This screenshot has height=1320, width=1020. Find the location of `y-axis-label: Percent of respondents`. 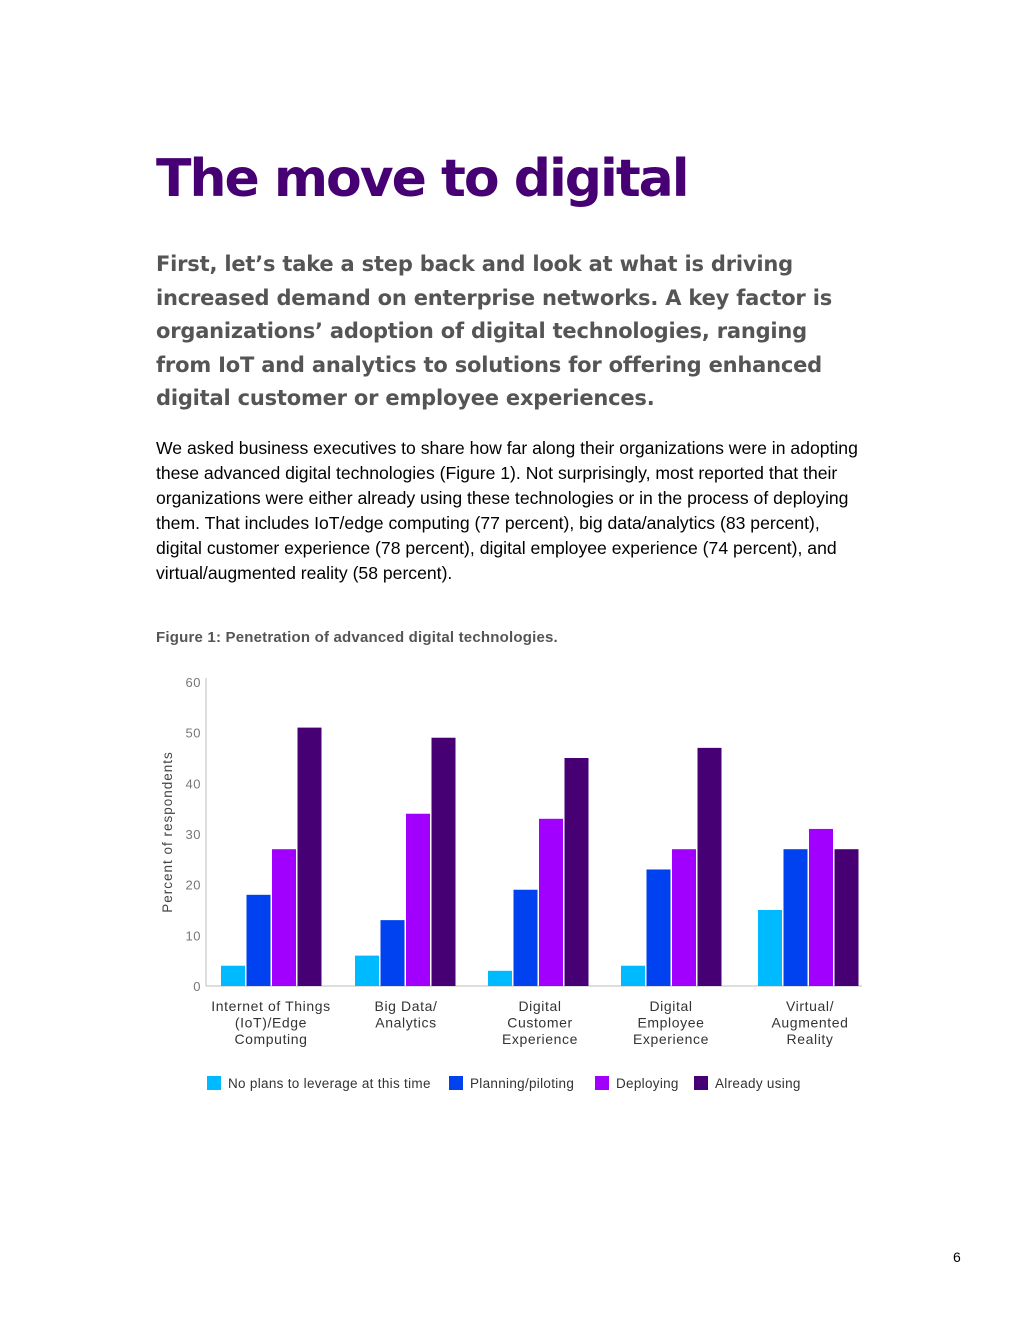

y-axis-label: Percent of respondents is located at coordinates (167, 832).